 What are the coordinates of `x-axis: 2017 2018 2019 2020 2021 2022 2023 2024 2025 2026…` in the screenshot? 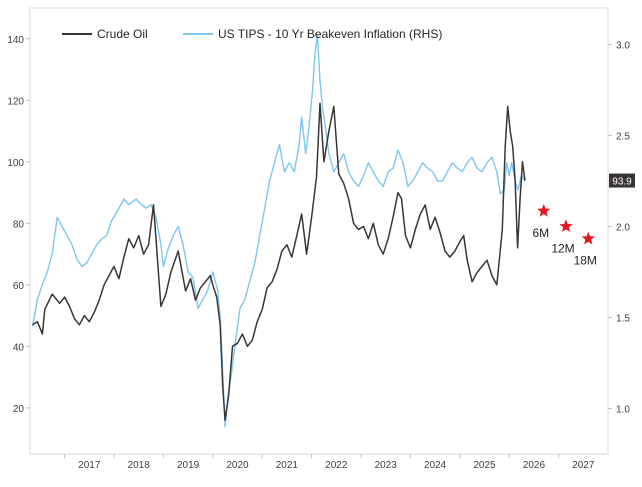 It's located at (329, 462).